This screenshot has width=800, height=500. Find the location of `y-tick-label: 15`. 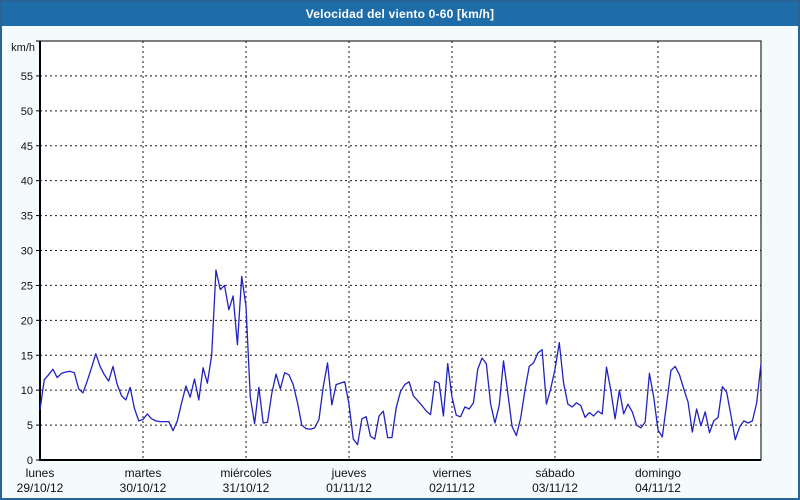

y-tick-label: 15 is located at coordinates (27, 356).